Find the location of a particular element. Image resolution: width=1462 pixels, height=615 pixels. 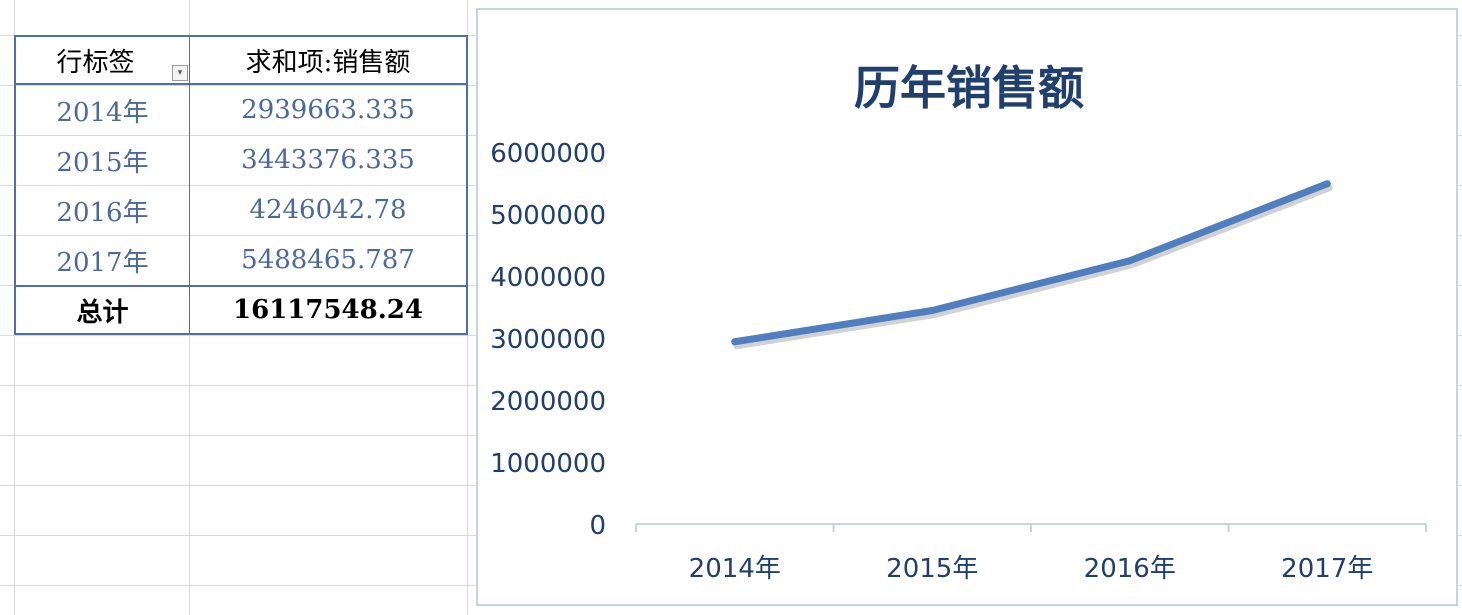

y-tick-label: 5000000 is located at coordinates (548, 216).